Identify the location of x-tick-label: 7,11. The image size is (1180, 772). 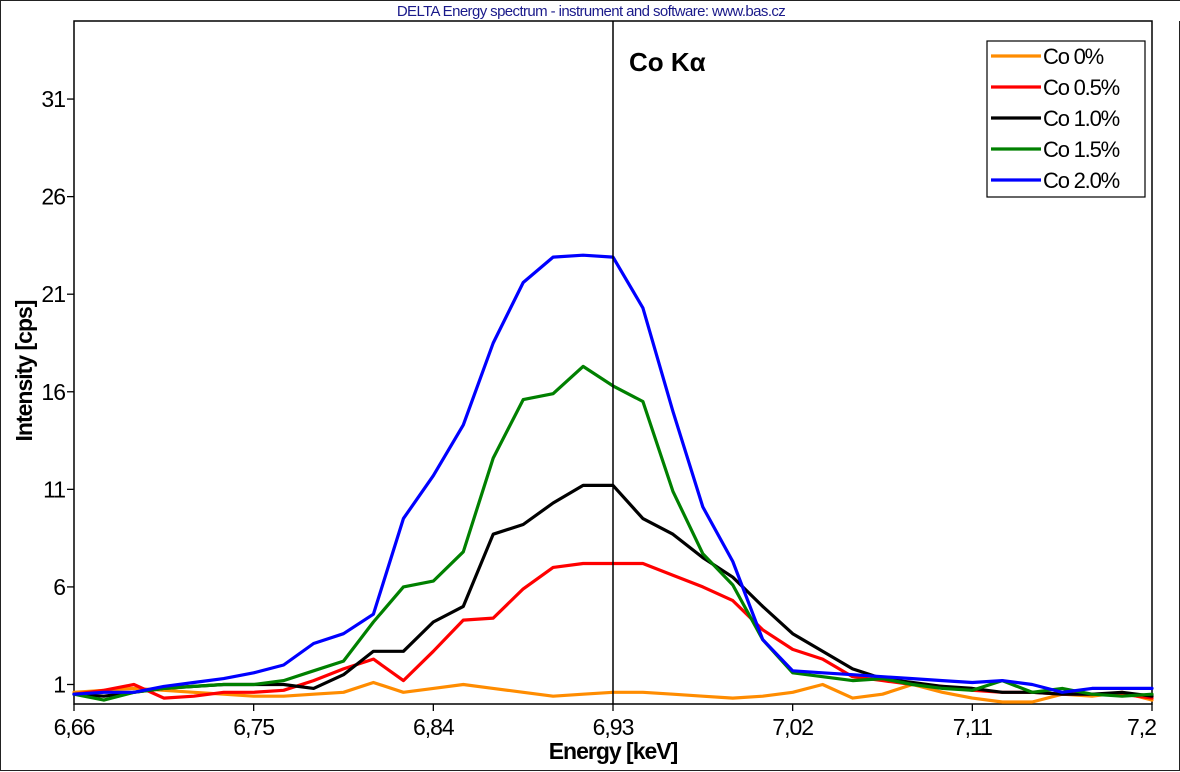
(972, 727).